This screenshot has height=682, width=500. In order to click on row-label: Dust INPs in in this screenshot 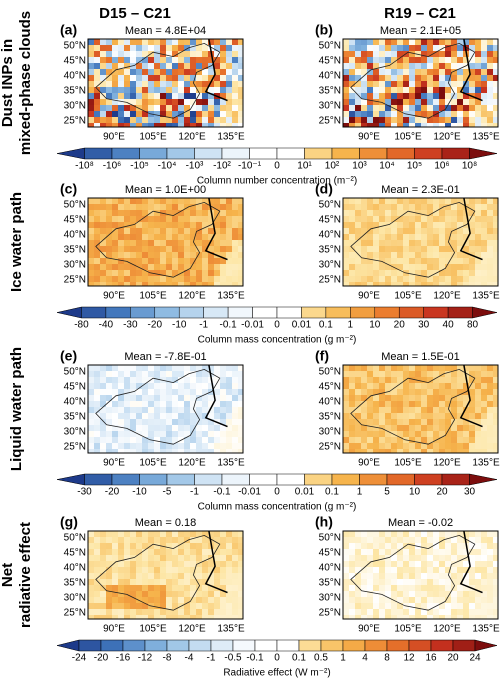, I will do `click(8, 83)`.